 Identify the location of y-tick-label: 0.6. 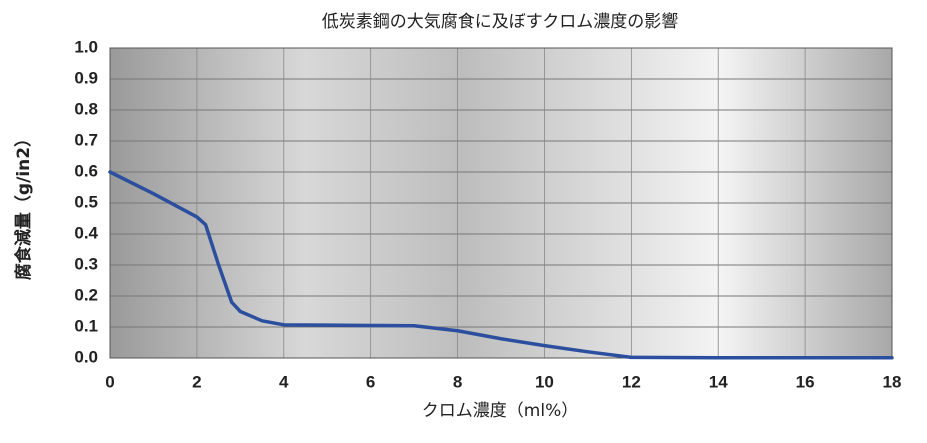
(86, 170).